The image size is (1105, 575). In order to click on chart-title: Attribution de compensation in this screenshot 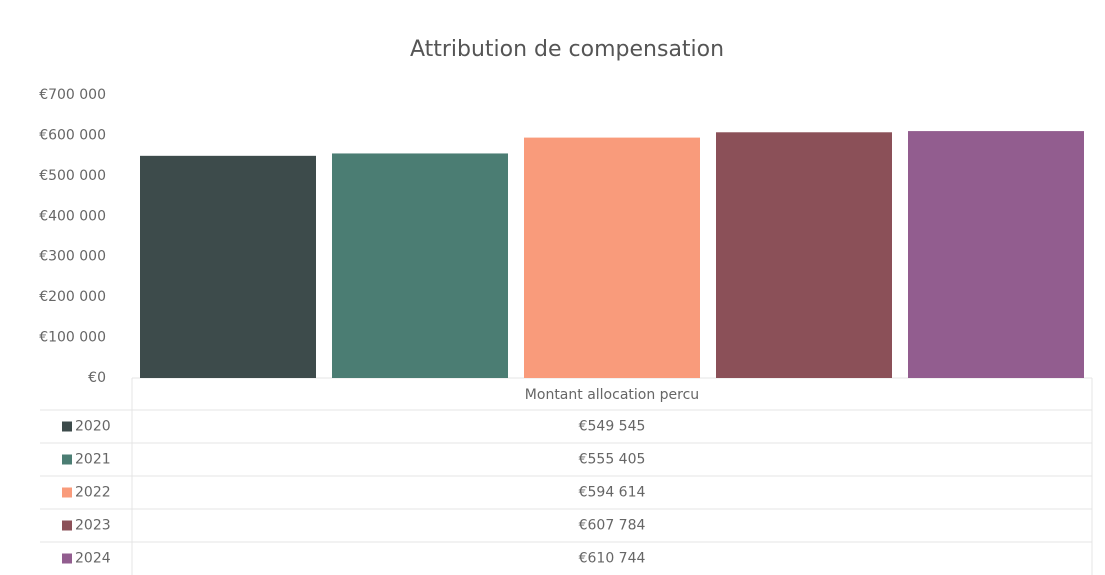, I will do `click(567, 49)`.